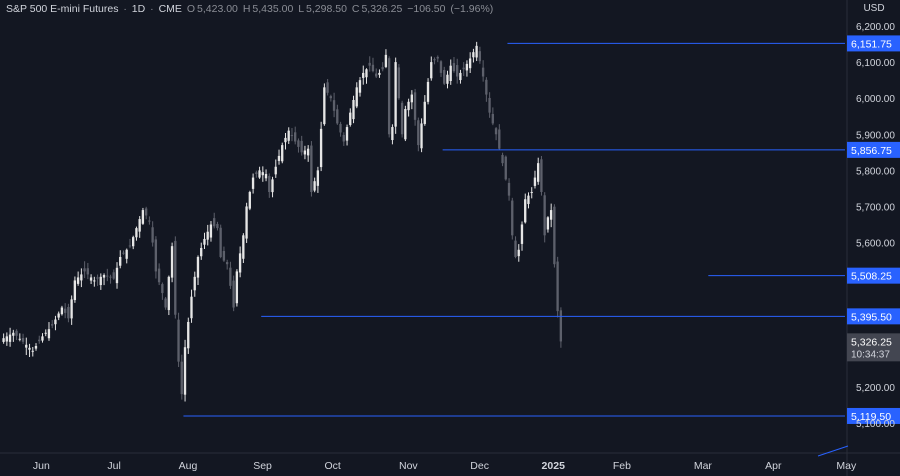 The height and width of the screenshot is (476, 900). I want to click on time-axis-tick: Jun, so click(41, 466).